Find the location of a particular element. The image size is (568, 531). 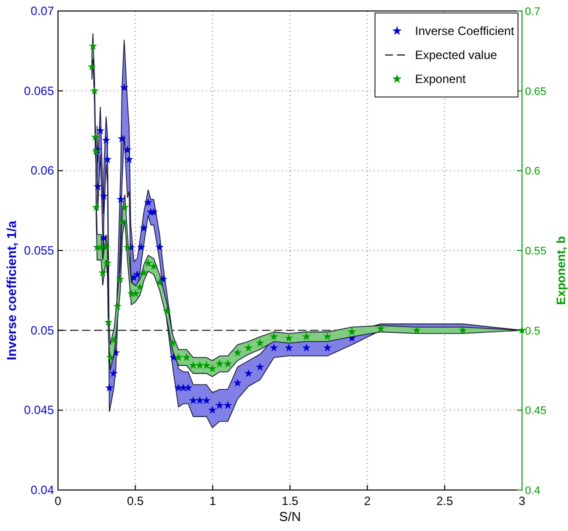

y2-tick-label: 0.4 is located at coordinates (532, 491).